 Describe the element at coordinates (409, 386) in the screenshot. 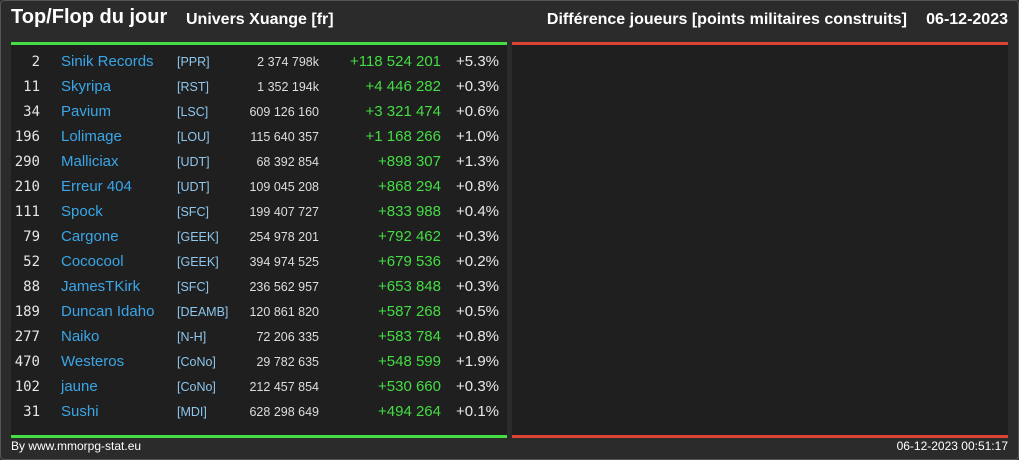

I see `points-difference: +530 660` at that location.